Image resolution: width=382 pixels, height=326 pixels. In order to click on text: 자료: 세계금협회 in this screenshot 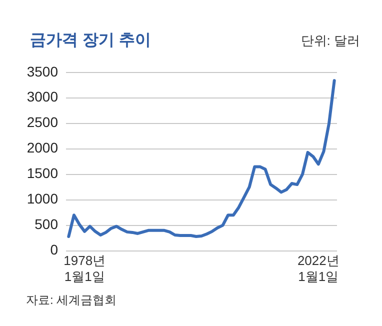, I will do `click(71, 300)`.